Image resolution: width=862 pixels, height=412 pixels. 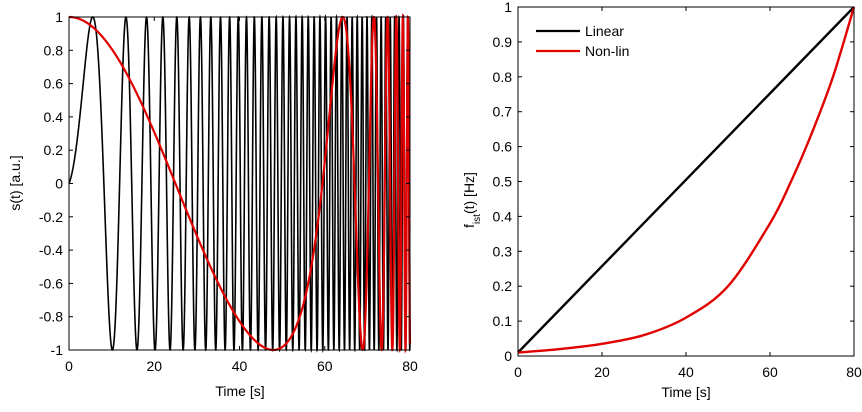 What do you see at coordinates (240, 366) in the screenshot?
I see `signal-x-tick-label: 40` at bounding box center [240, 366].